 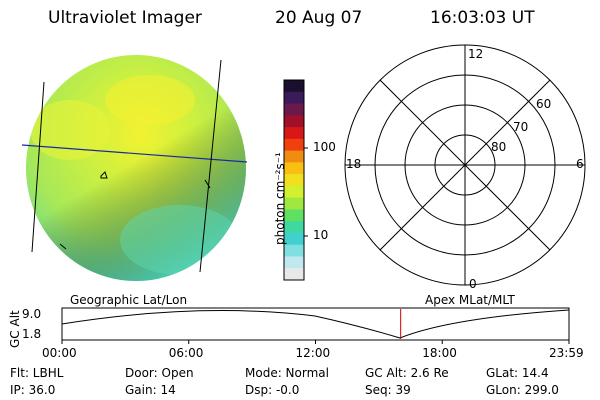 What do you see at coordinates (33, 390) in the screenshot?
I see `ip-readout: IP: 36.0` at bounding box center [33, 390].